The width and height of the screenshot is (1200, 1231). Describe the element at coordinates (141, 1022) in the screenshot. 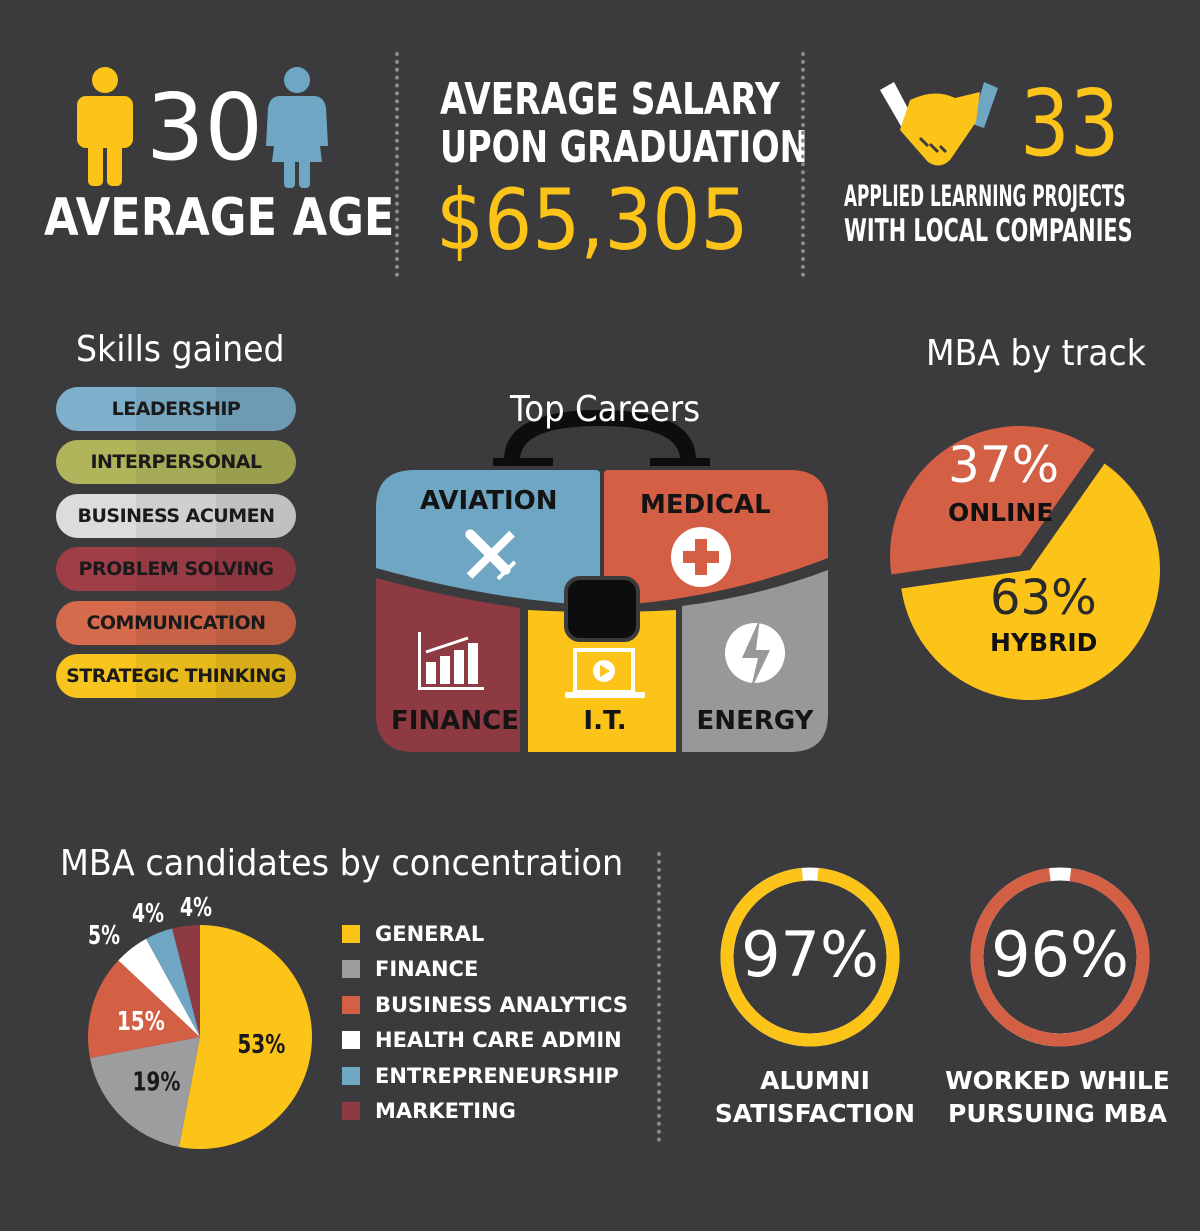

I see `pie-data-label: 15%` at that location.